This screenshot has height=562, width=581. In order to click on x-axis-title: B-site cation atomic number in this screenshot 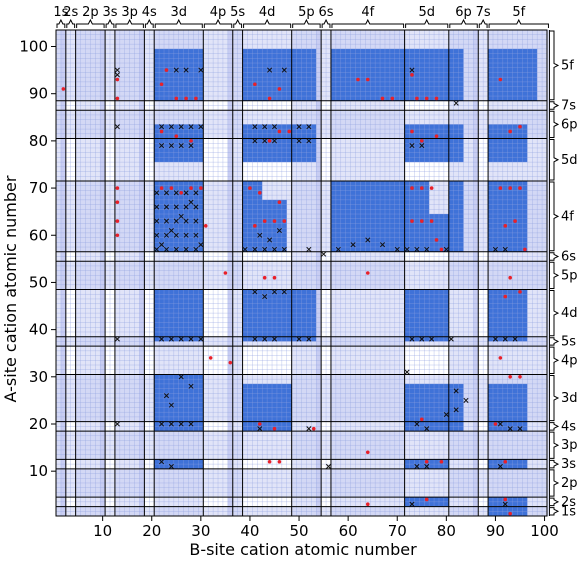, I will do `click(303, 549)`.